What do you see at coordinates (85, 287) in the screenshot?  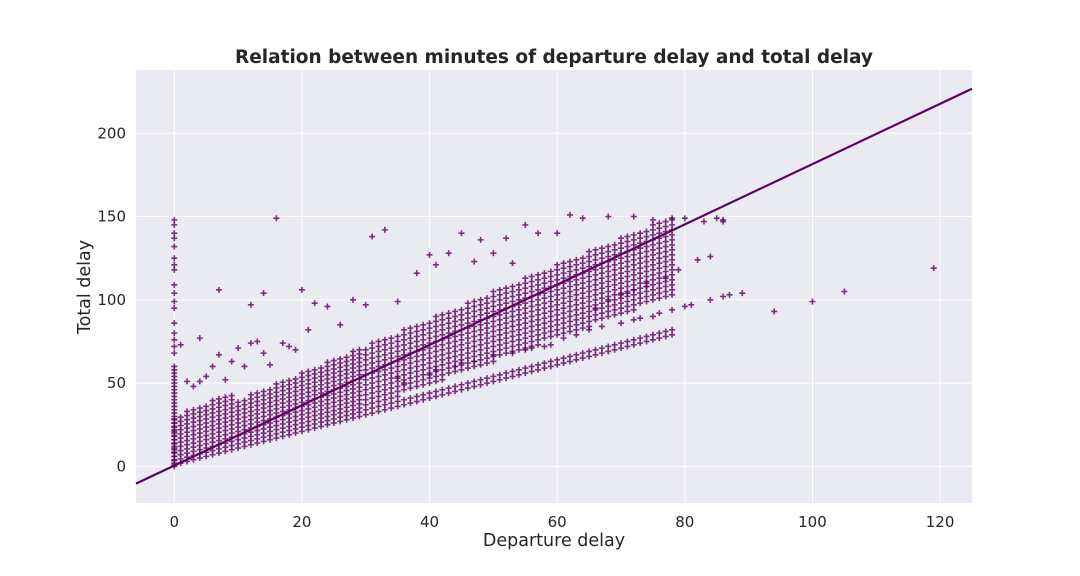 I see `y-axis-label: Total delay` at bounding box center [85, 287].